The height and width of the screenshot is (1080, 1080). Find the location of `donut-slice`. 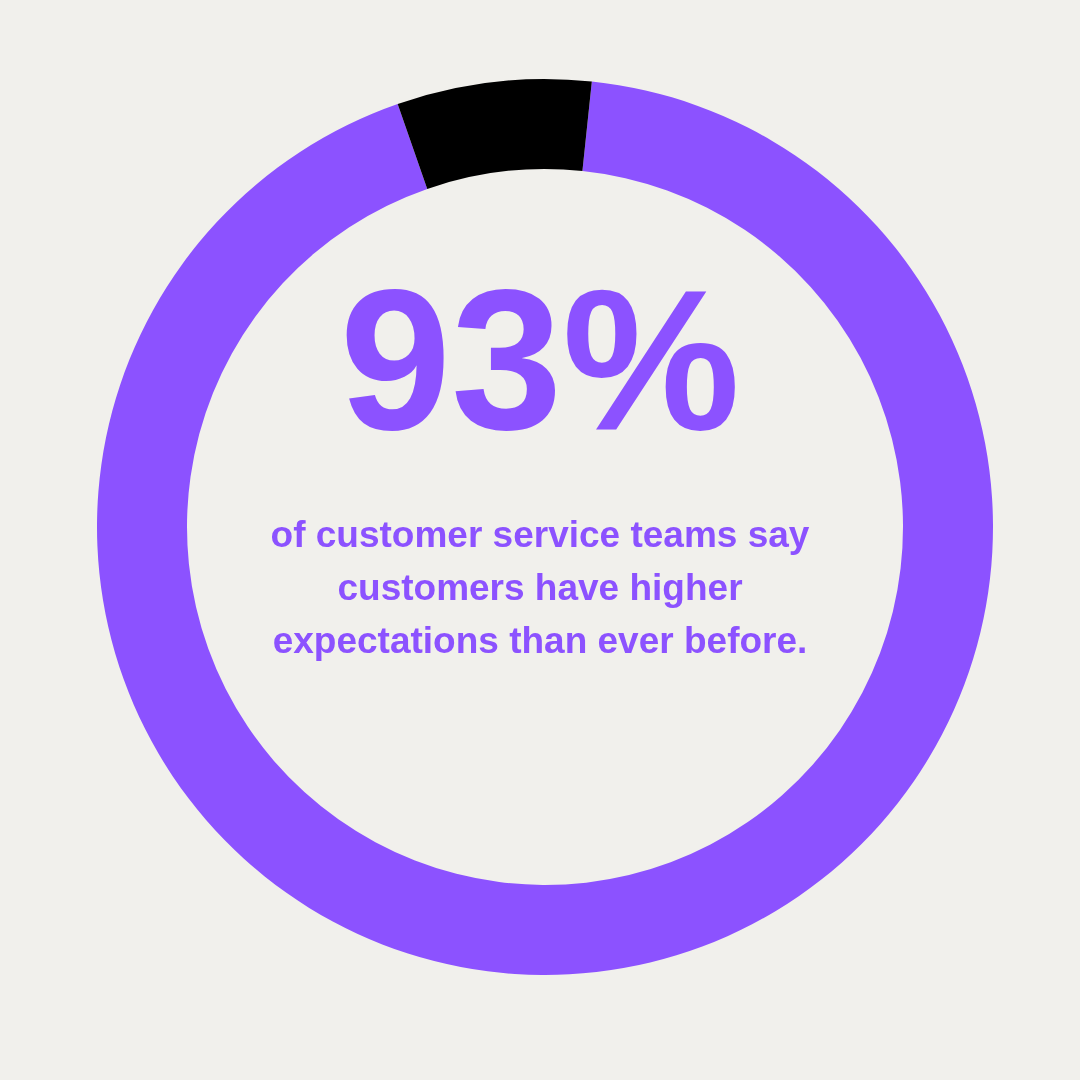

donut-slice is located at coordinates (494, 134).